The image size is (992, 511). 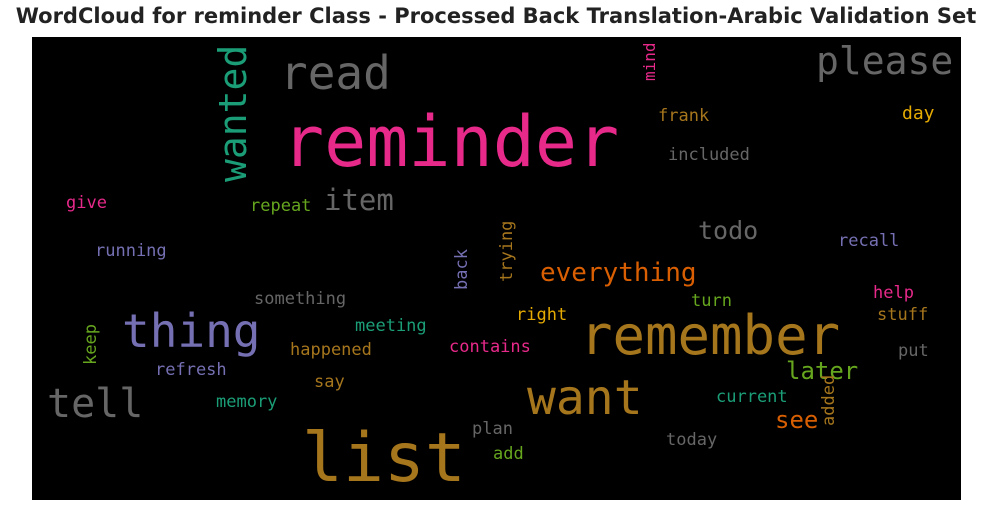 I want to click on word-happened: happened, so click(x=331, y=350).